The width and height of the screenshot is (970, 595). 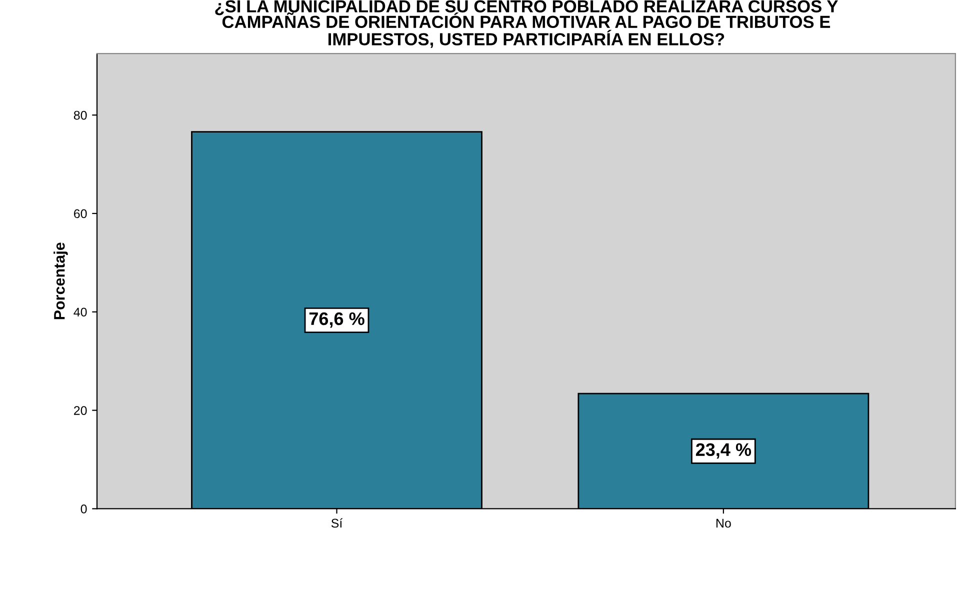 What do you see at coordinates (80, 213) in the screenshot?
I see `y-tick-label: 60` at bounding box center [80, 213].